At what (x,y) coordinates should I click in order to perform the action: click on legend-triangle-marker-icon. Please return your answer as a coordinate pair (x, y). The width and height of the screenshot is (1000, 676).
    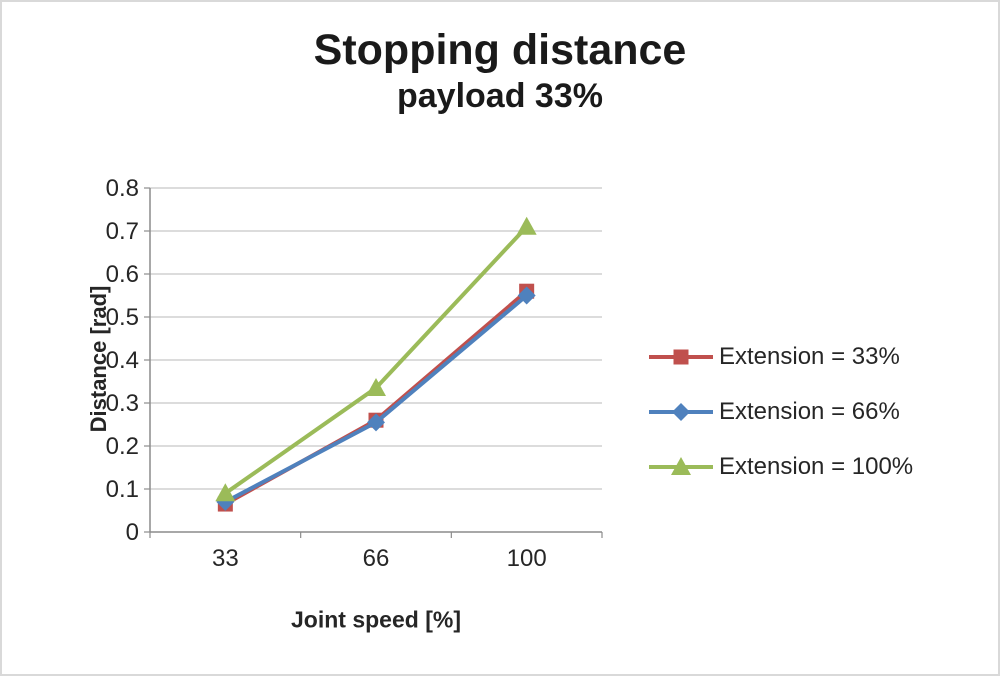
    Looking at the image, I should click on (681, 466).